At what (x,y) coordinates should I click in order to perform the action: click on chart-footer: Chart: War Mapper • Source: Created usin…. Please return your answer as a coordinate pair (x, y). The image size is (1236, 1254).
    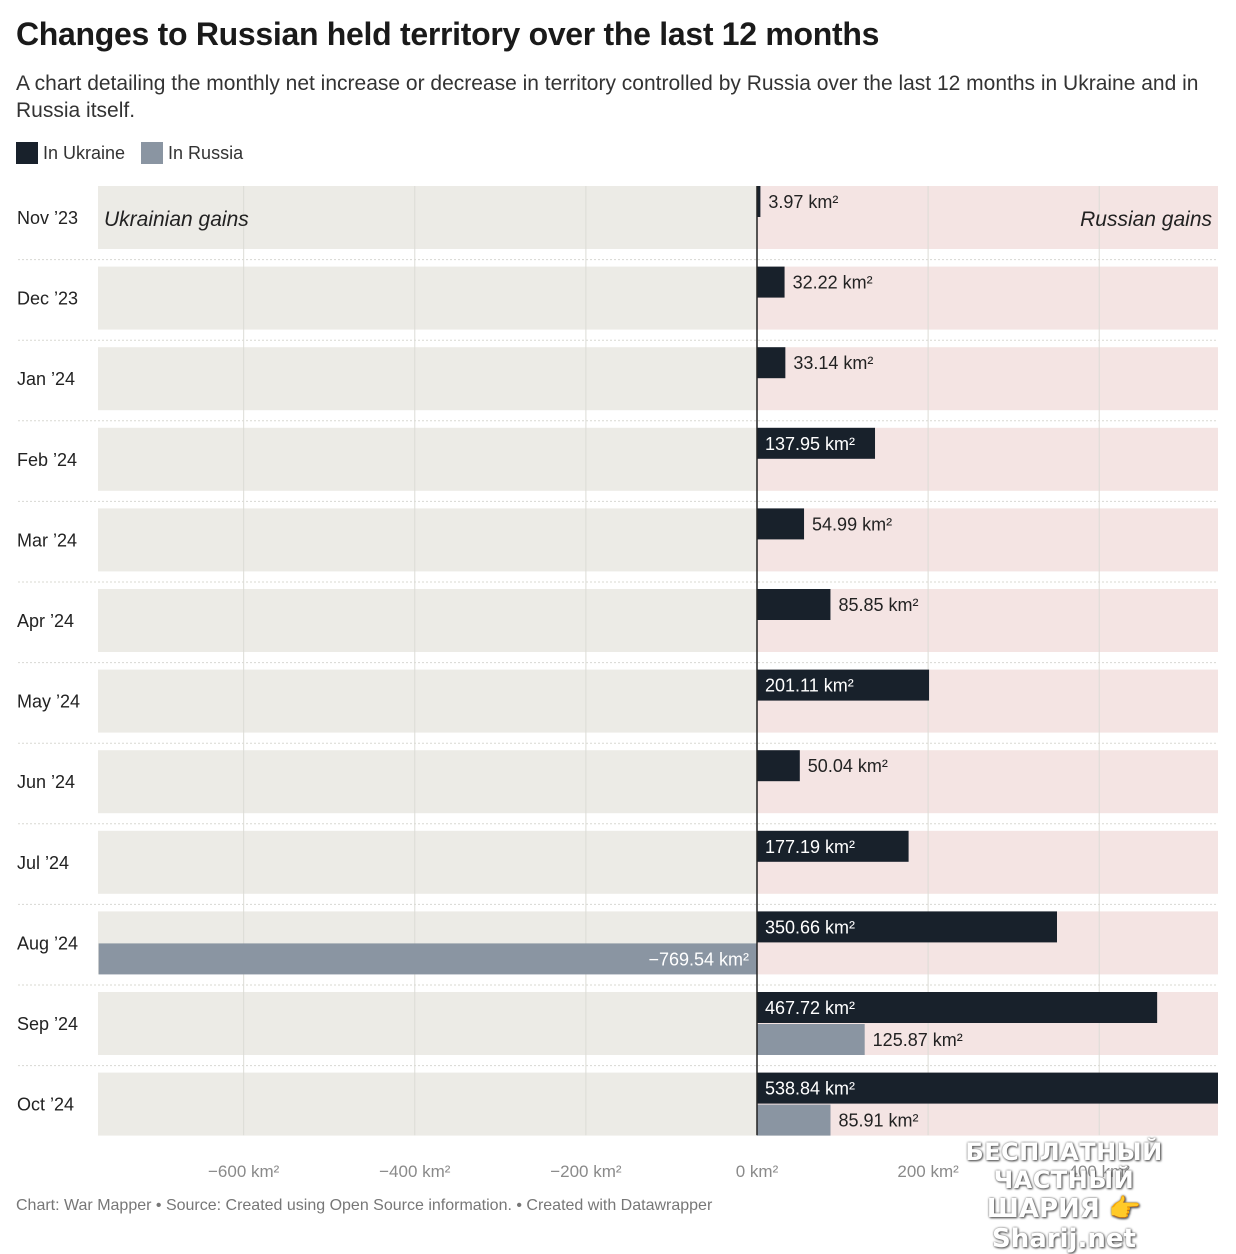
    Looking at the image, I should click on (364, 1205).